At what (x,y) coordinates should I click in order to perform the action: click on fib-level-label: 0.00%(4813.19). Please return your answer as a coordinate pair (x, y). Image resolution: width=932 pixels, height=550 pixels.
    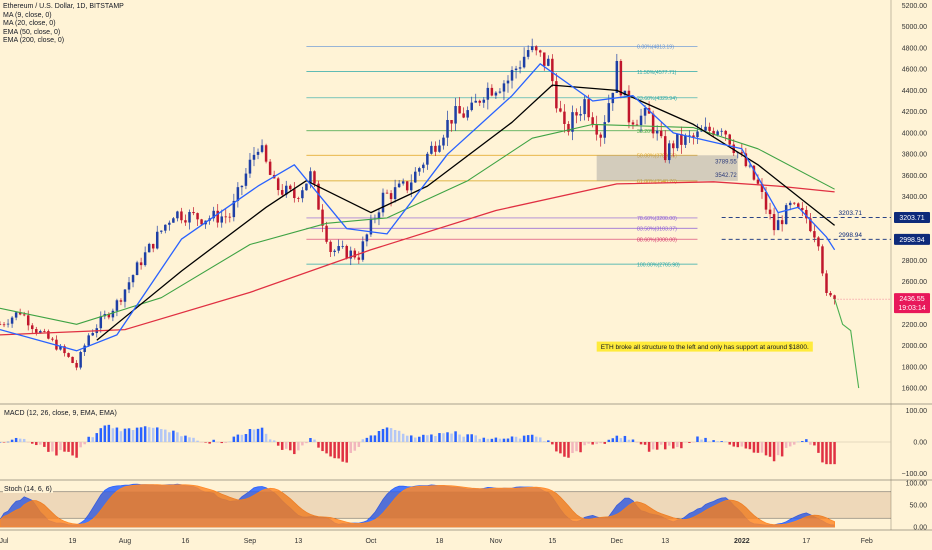
    Looking at the image, I should click on (655, 48).